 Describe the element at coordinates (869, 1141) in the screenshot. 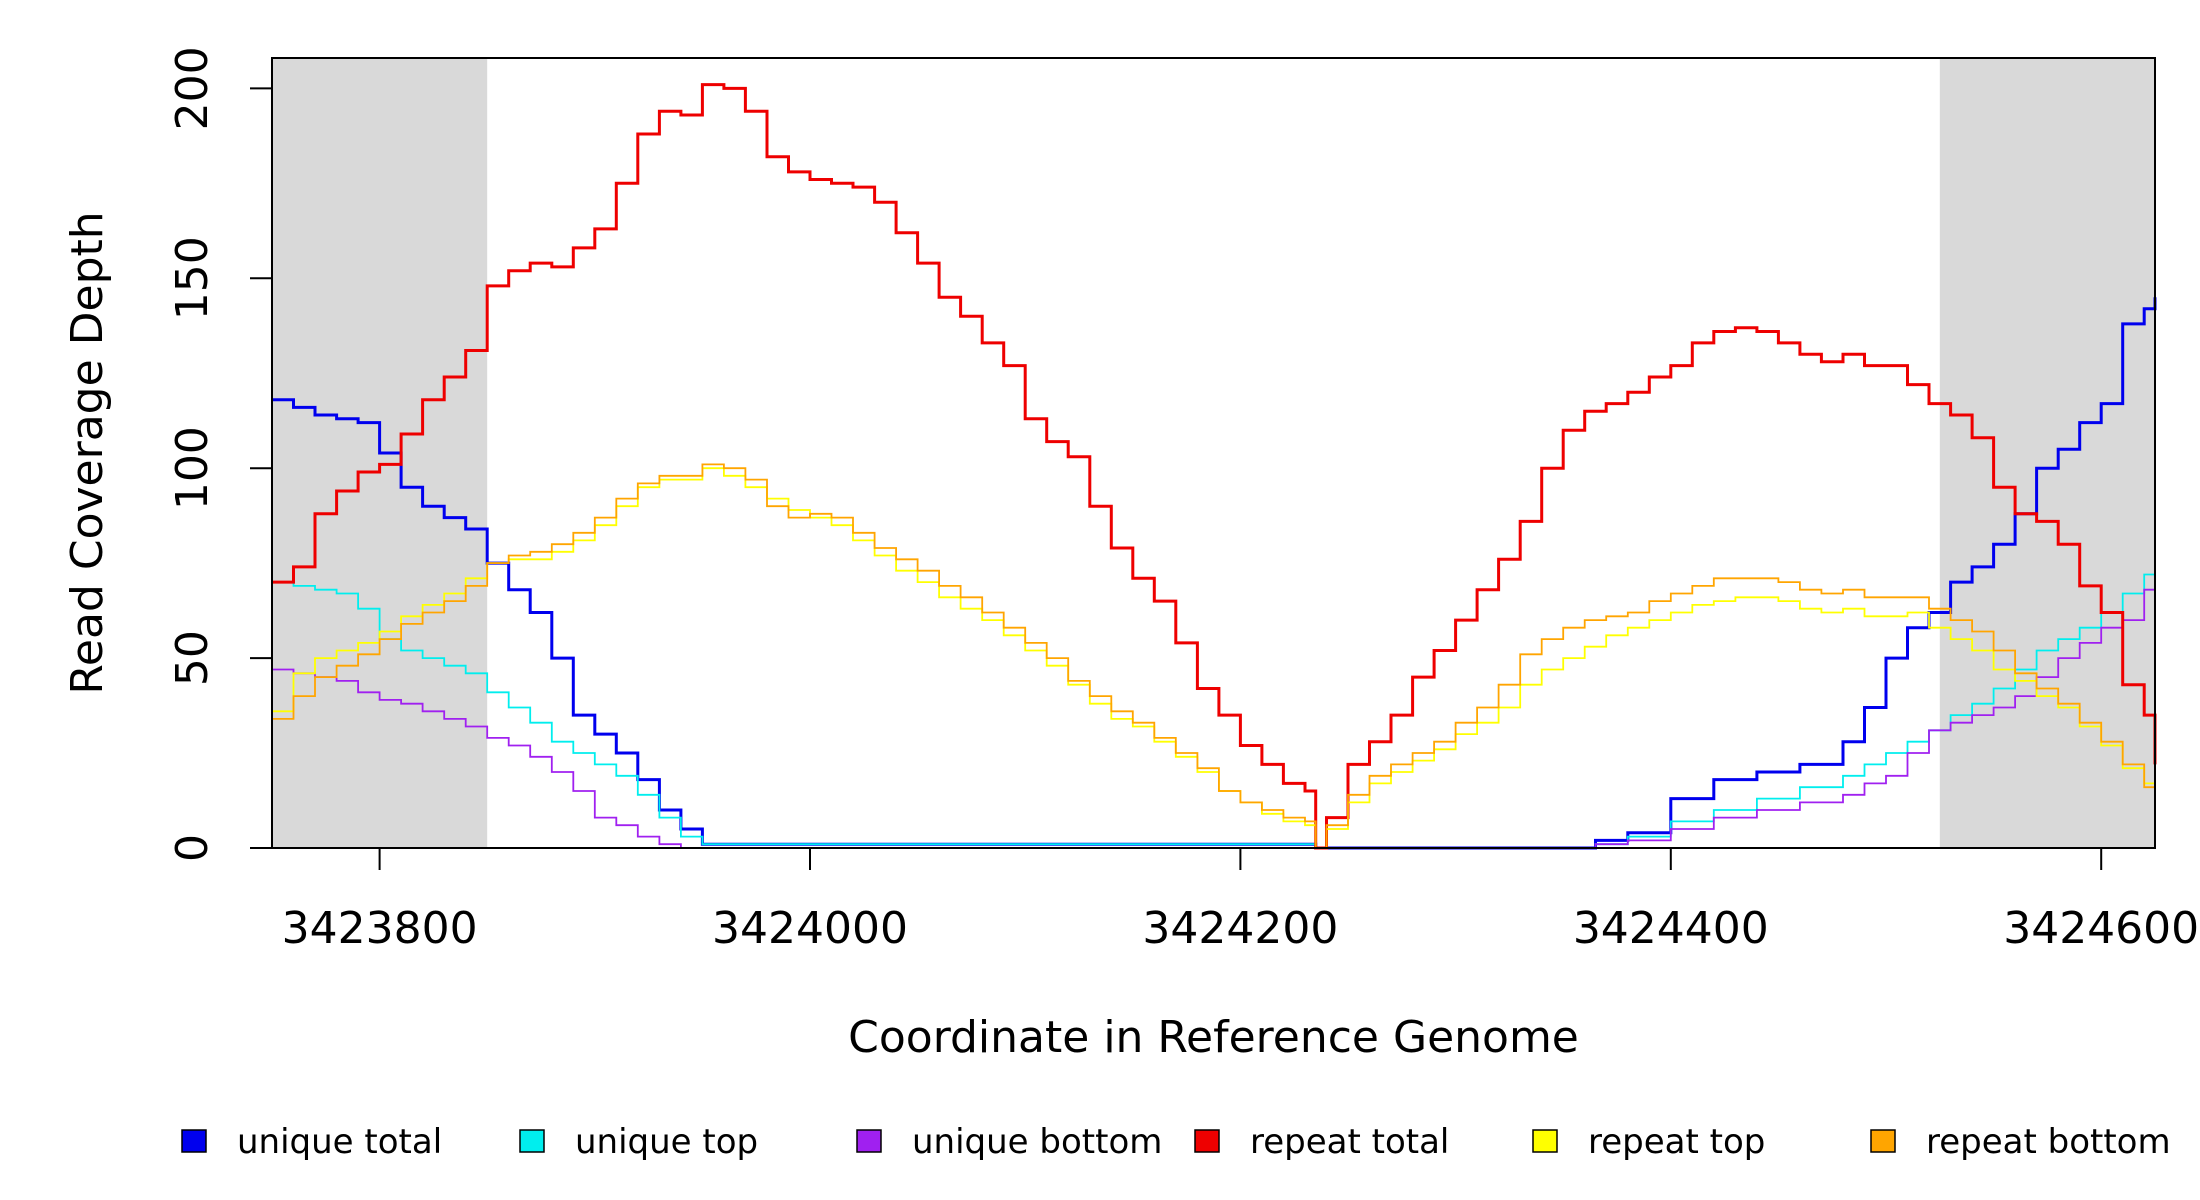

I see `legend-swatch-unique-bottom` at that location.